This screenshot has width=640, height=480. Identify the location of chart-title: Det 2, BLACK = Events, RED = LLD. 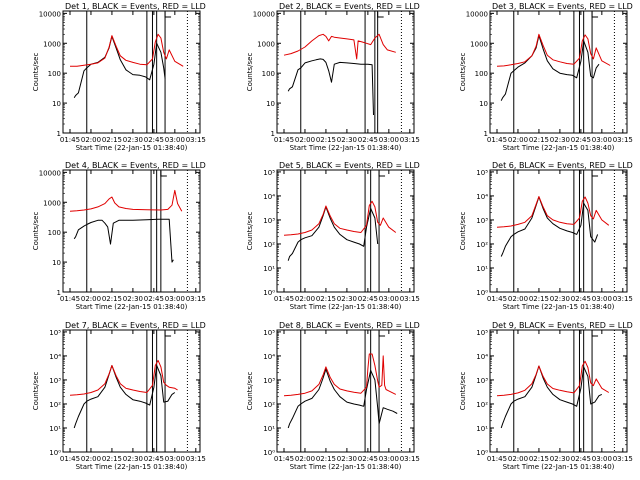
(349, 6).